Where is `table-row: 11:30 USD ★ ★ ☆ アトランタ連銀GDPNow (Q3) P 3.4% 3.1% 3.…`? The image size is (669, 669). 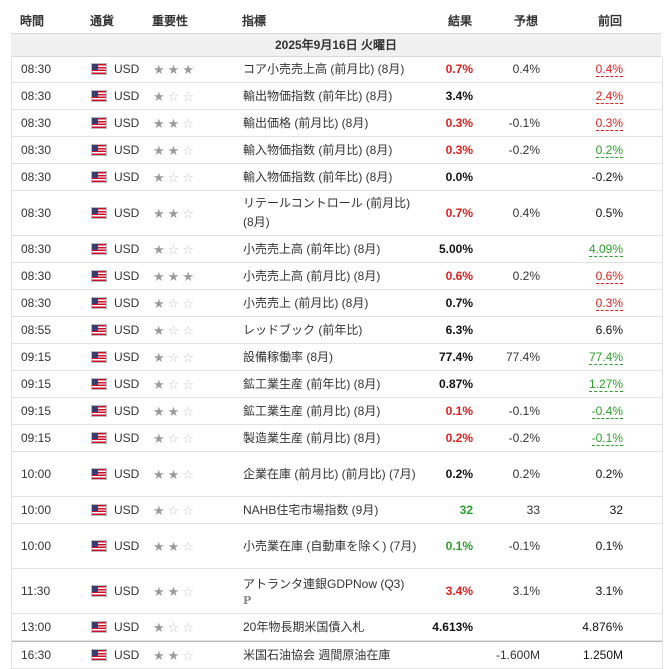
table-row: 11:30 USD ★ ★ ☆ アトランタ連銀GDPNow (Q3) P 3.4% 3.1% 3.… is located at coordinates (337, 591).